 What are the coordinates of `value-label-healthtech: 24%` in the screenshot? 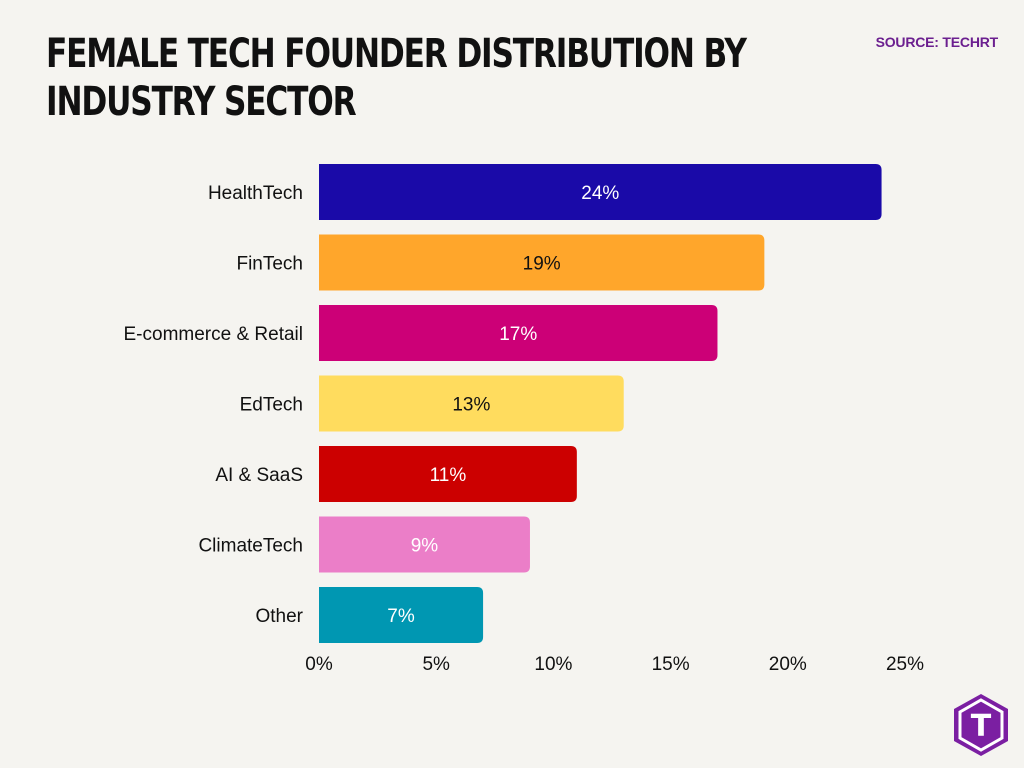 It's located at (600, 193).